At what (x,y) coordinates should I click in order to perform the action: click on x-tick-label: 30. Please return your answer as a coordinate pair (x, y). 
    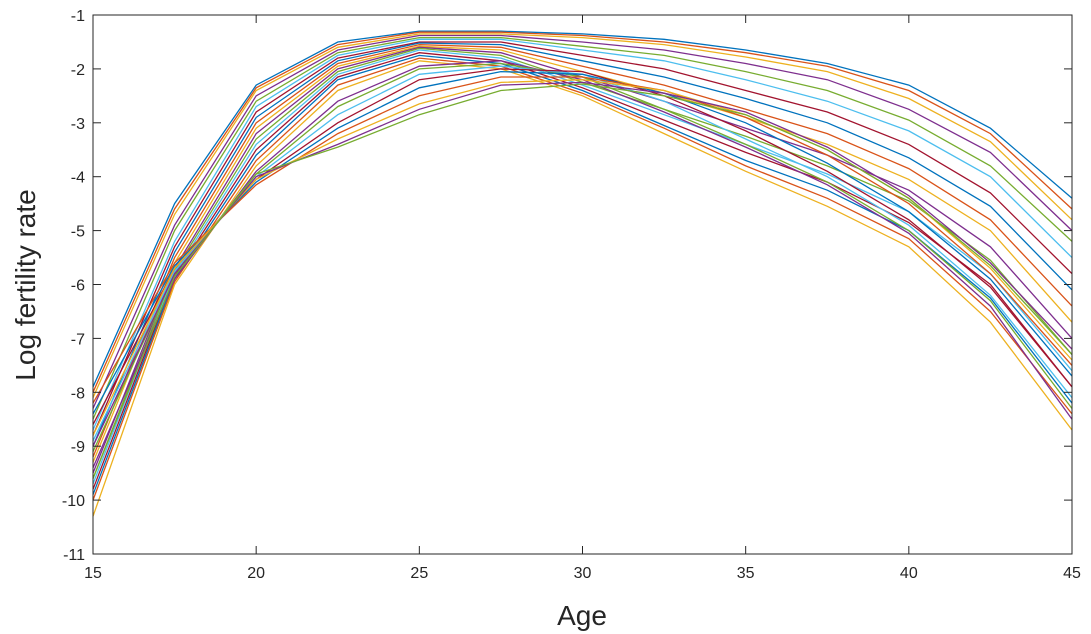
    Looking at the image, I should click on (583, 573).